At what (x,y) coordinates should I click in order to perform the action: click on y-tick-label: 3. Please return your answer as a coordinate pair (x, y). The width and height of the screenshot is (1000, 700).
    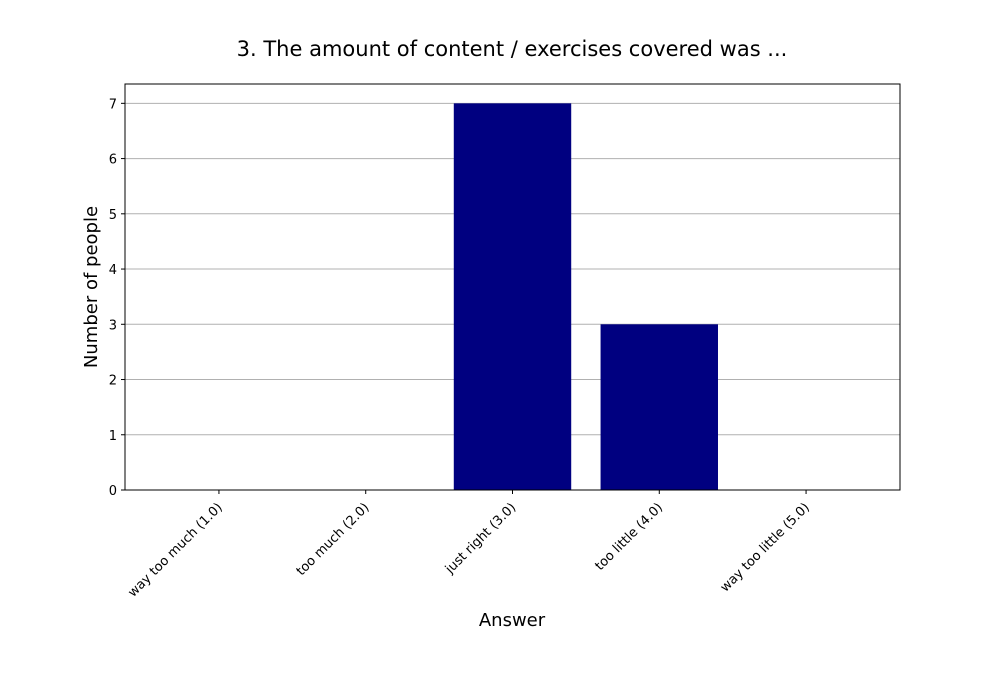
    Looking at the image, I should click on (113, 325).